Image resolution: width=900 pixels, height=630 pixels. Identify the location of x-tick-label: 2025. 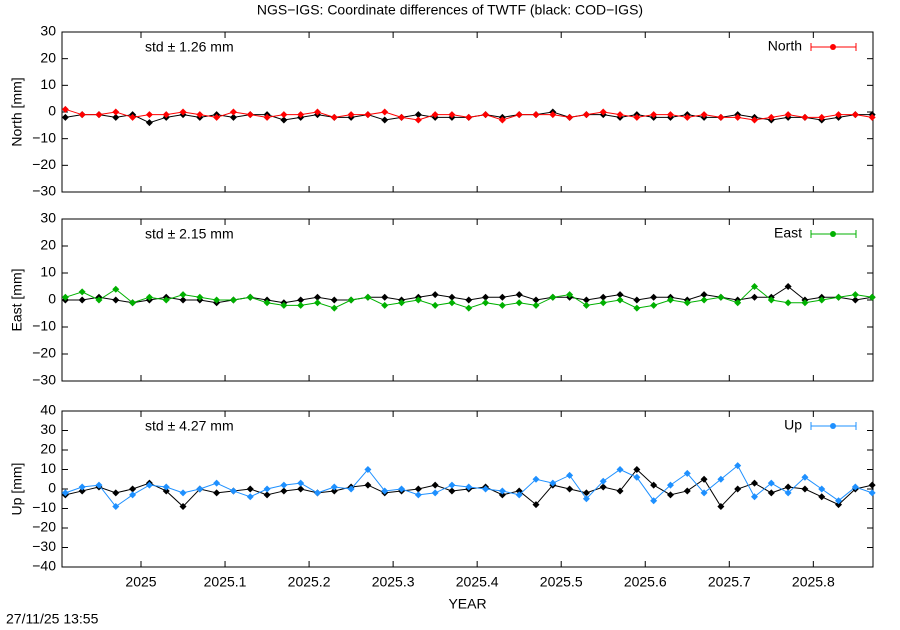
(140, 582).